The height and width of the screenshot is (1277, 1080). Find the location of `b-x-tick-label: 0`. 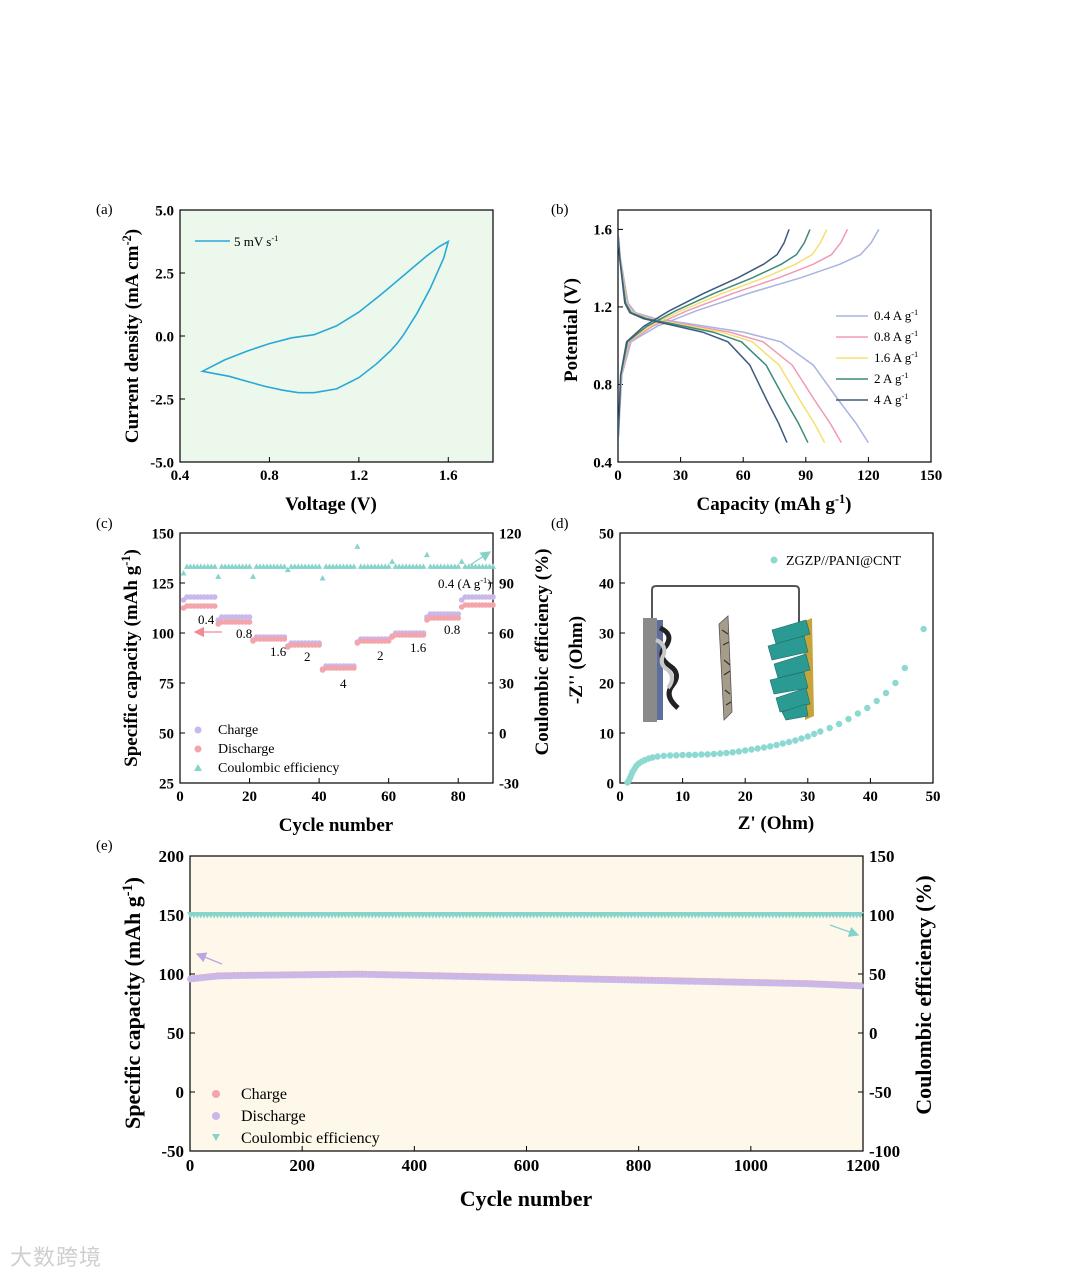

b-x-tick-label: 0 is located at coordinates (618, 476).